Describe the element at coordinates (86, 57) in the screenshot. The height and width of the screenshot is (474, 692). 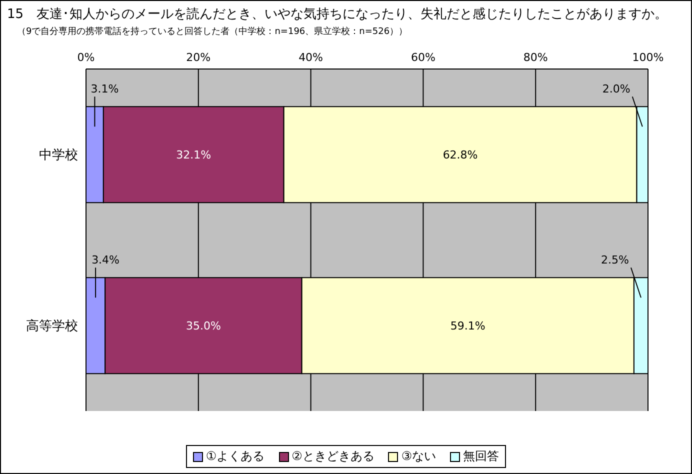
I see `x-tick-label: 0%` at that location.